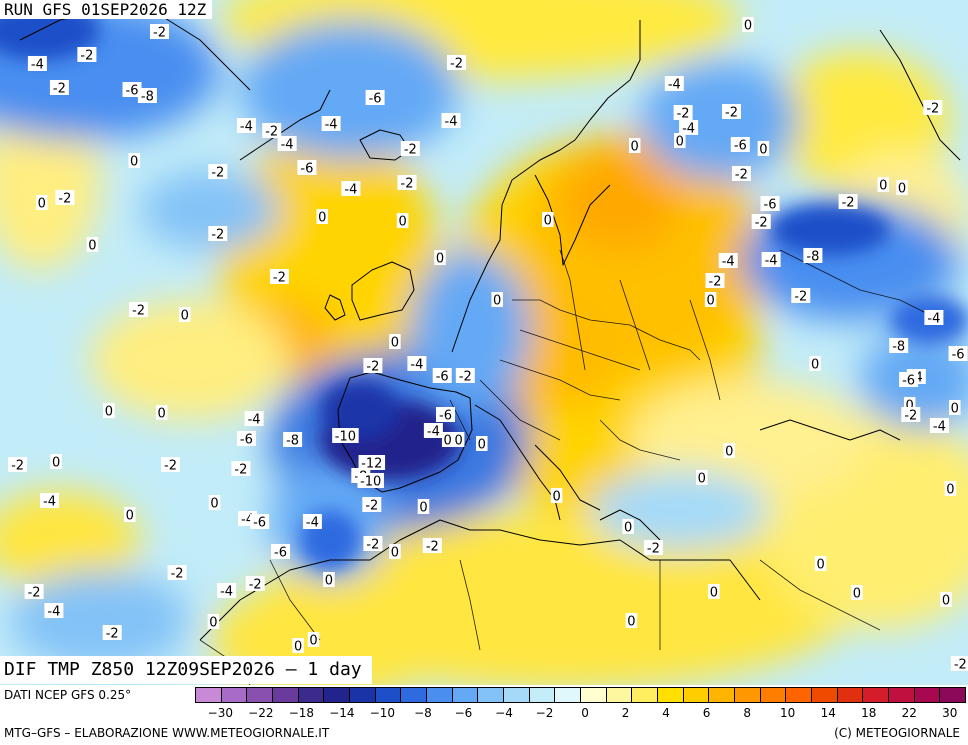  Describe the element at coordinates (106, 9) in the screenshot. I see `run-label: RUN GFS 01SEP2026 12Z` at that location.